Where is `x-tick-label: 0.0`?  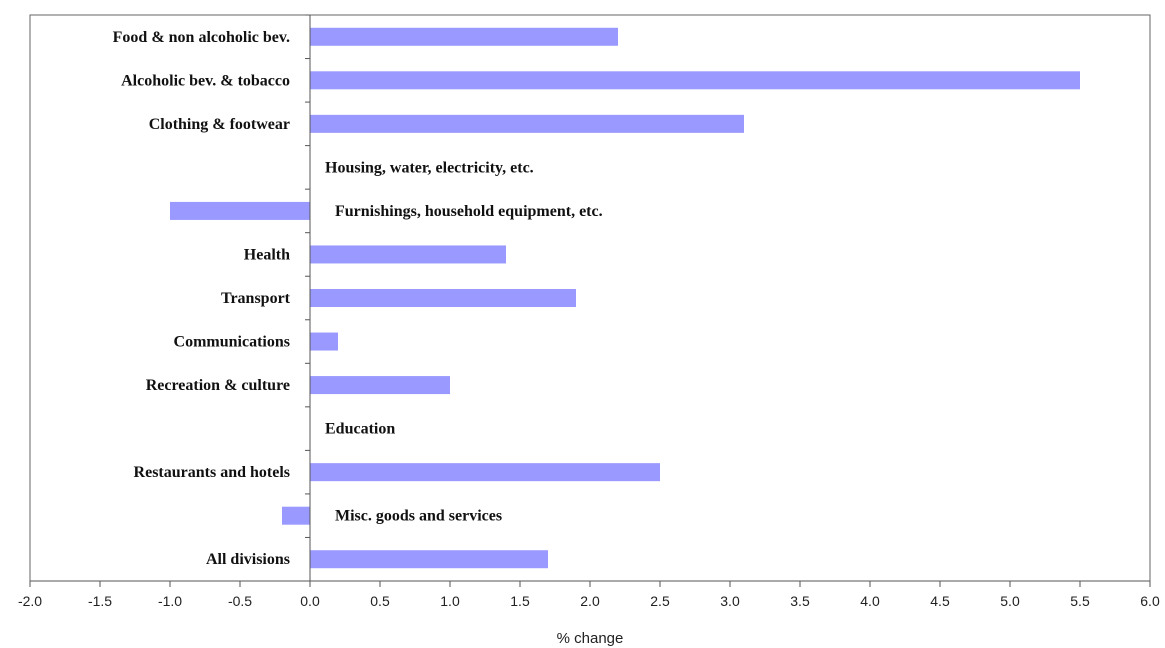
x-tick-label: 0.0 is located at coordinates (310, 601).